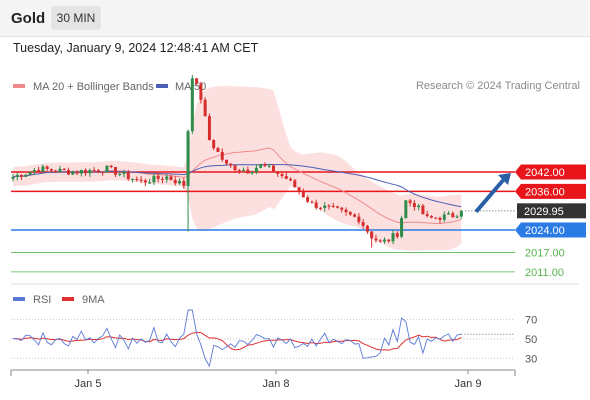  Describe the element at coordinates (237, 341) in the screenshot. I see `rsi-9ma-line` at that location.